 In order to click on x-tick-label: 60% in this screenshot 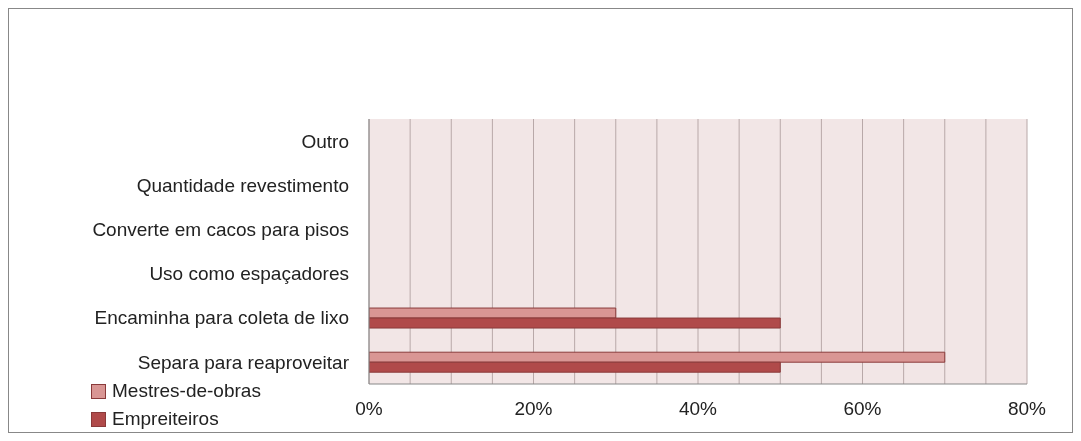, I will do `click(862, 409)`.